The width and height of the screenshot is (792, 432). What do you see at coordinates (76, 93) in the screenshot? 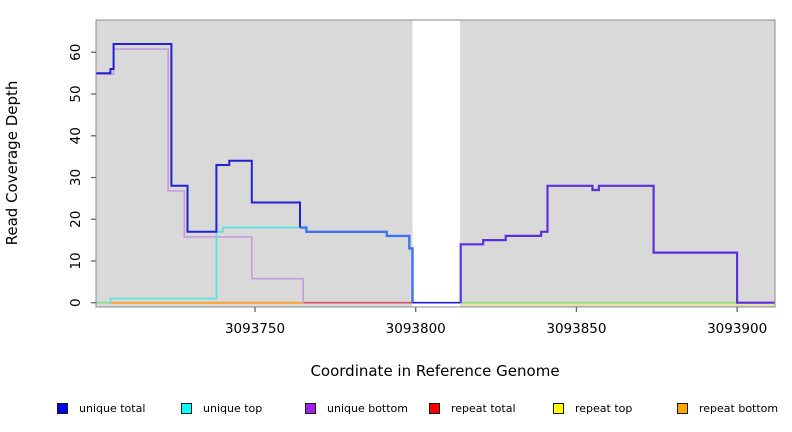
I see `y-tick-label: 50` at bounding box center [76, 93].